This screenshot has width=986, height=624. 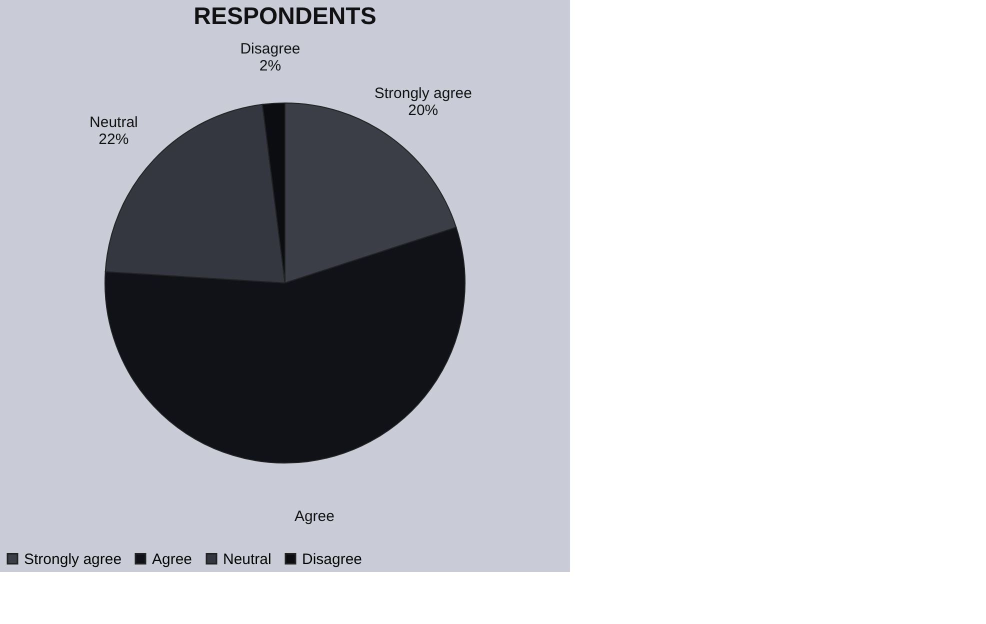 What do you see at coordinates (423, 101) in the screenshot?
I see `data-label: Strongly agree 20%` at bounding box center [423, 101].